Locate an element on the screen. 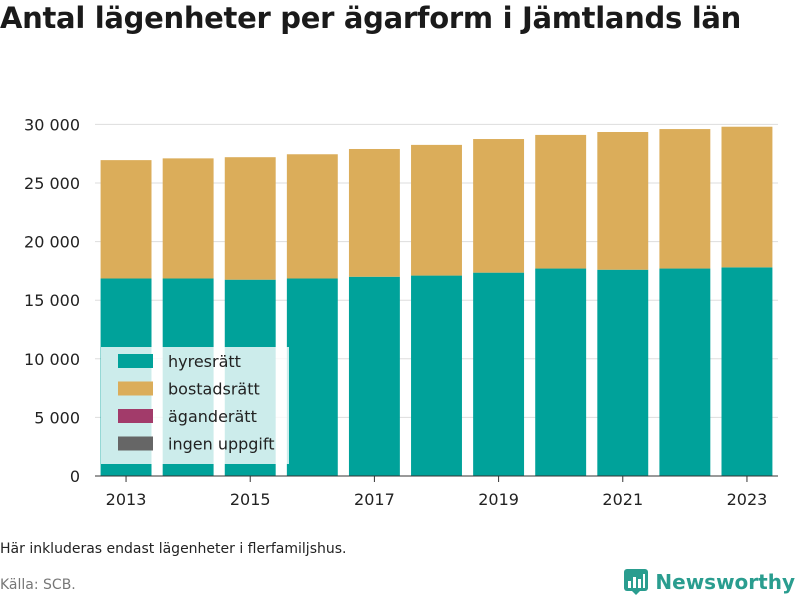 The height and width of the screenshot is (600, 800). y-axis-tick-labels: 0 5 000 10 000 15 000 20 000 25 000 30 000 is located at coordinates (52, 300).